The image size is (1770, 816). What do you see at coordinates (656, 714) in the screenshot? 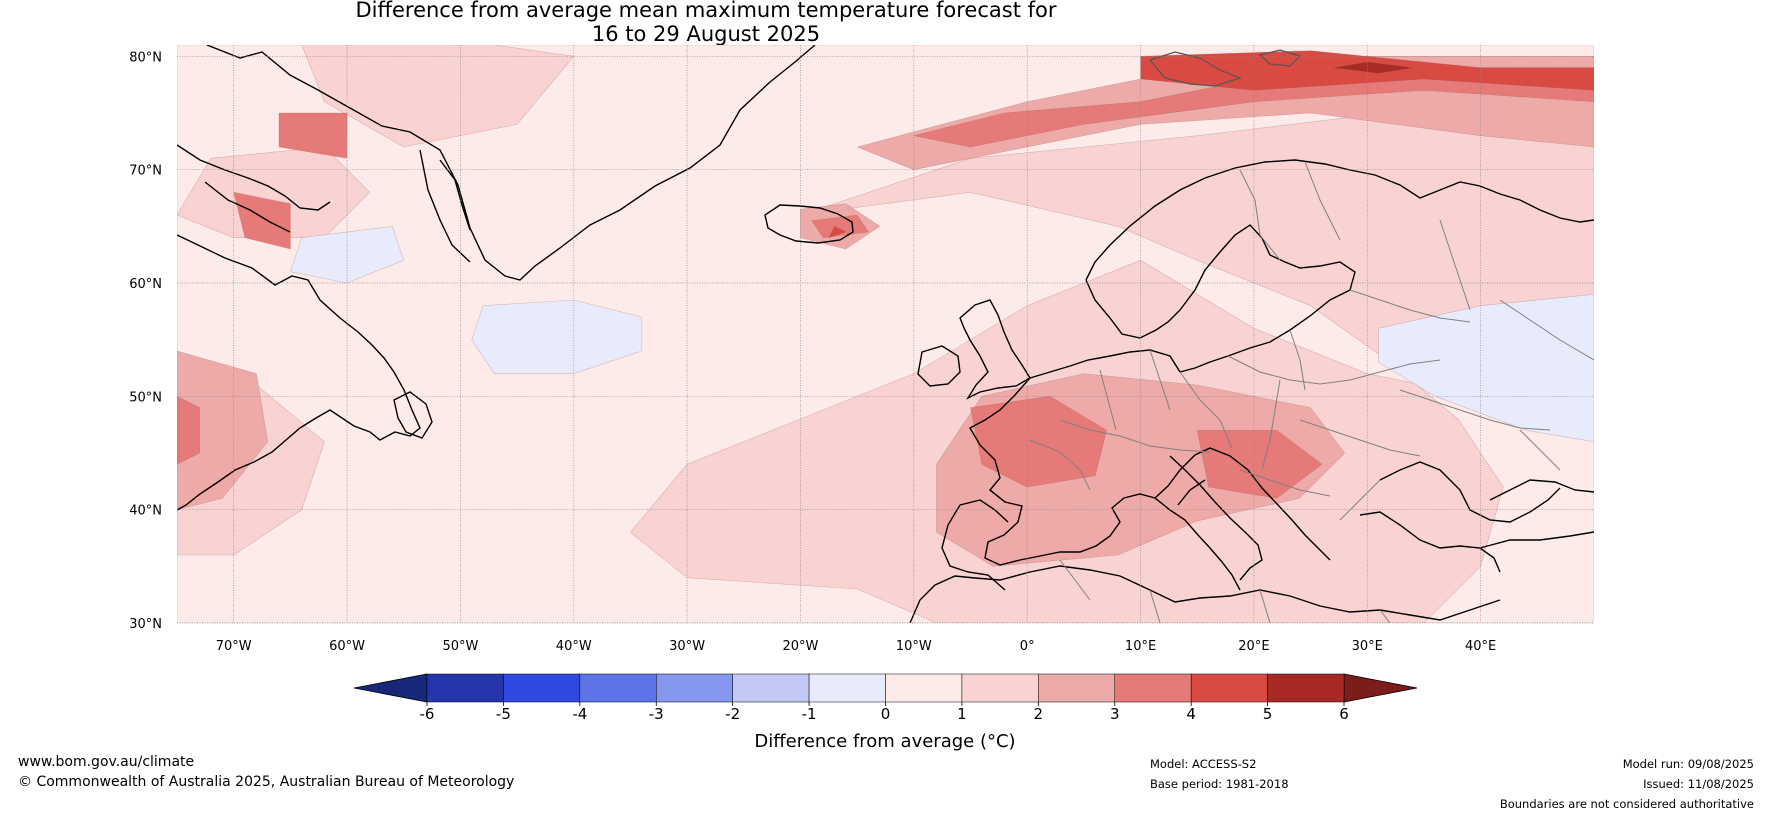
I see `colorbar-tick-label: -3` at bounding box center [656, 714].